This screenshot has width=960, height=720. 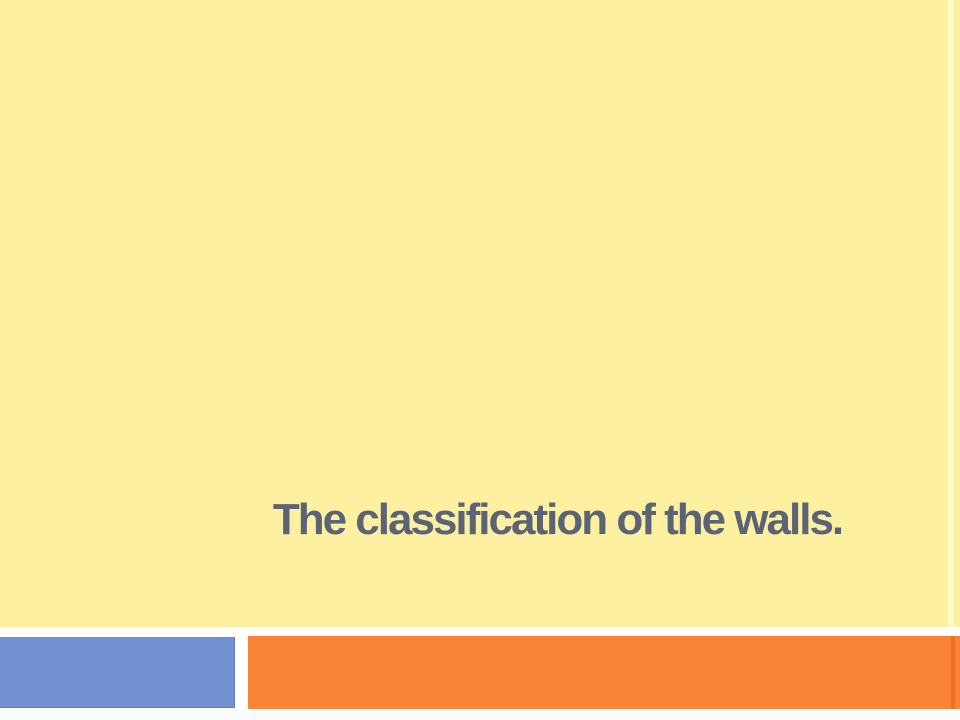 What do you see at coordinates (604, 672) in the screenshot?
I see `footer-accent-orange-bar` at bounding box center [604, 672].